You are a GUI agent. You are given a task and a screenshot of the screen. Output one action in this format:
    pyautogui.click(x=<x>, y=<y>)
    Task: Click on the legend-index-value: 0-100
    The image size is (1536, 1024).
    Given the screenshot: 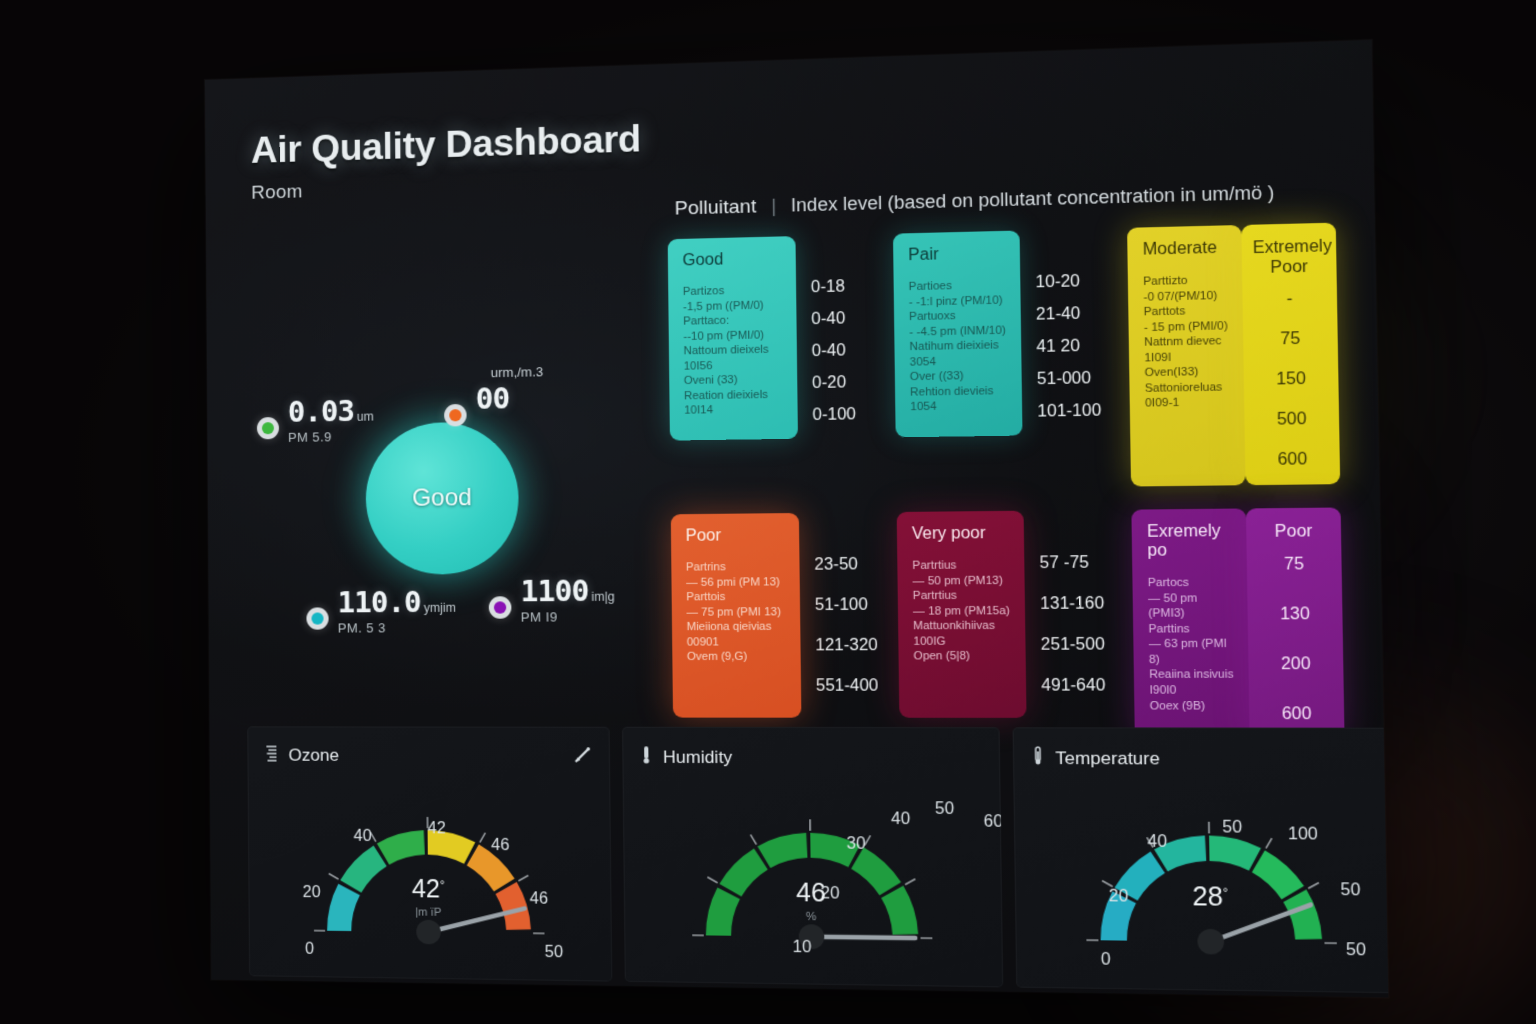 What is the action you would take?
    pyautogui.click(x=834, y=415)
    